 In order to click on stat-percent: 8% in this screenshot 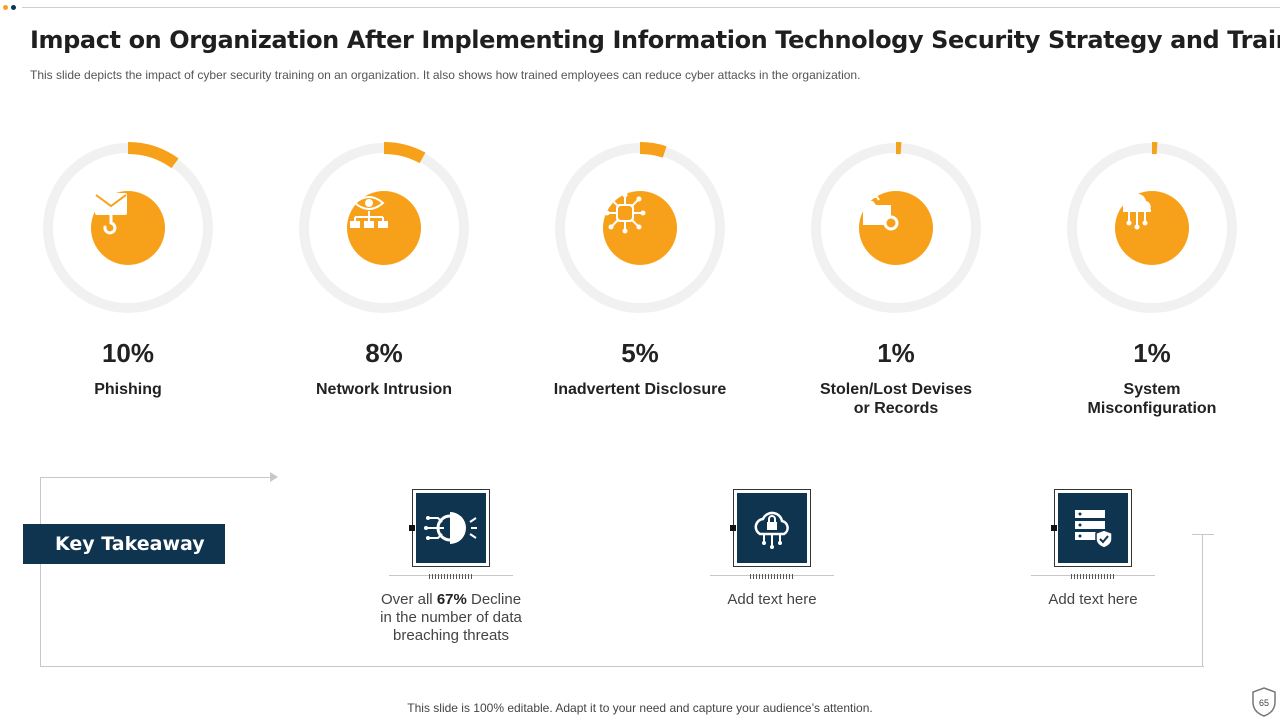, I will do `click(384, 353)`.